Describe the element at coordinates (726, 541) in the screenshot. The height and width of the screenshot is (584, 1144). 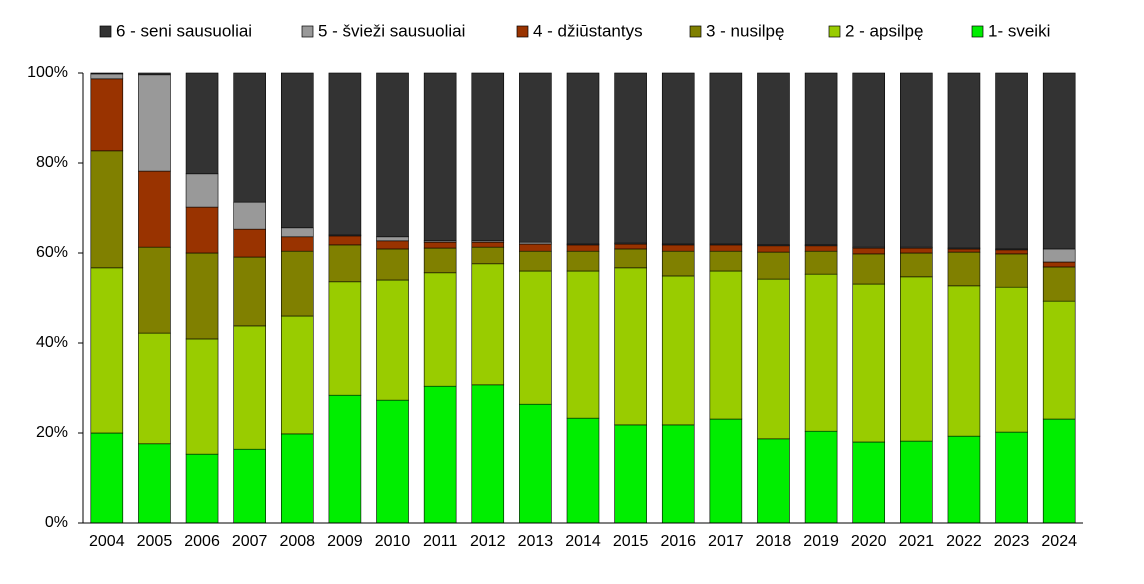
I see `x-tick-label: 2017` at that location.